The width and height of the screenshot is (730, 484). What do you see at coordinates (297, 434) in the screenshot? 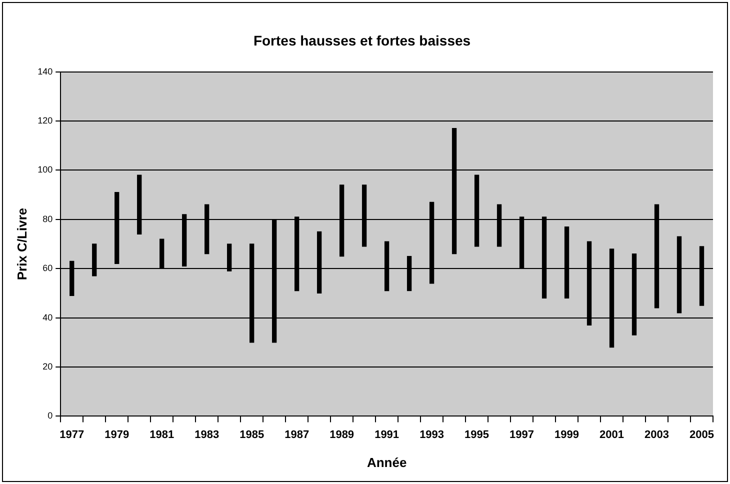
I see `x-tick-label: 1987` at bounding box center [297, 434].